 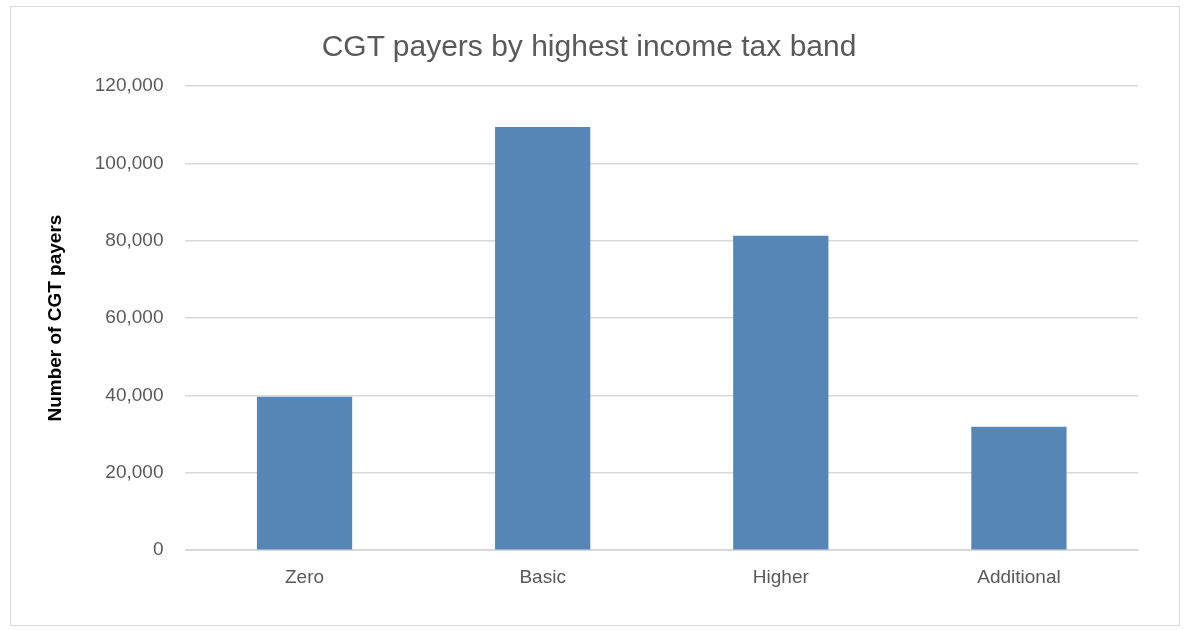 I want to click on x-tick-label: Higher, so click(x=781, y=576).